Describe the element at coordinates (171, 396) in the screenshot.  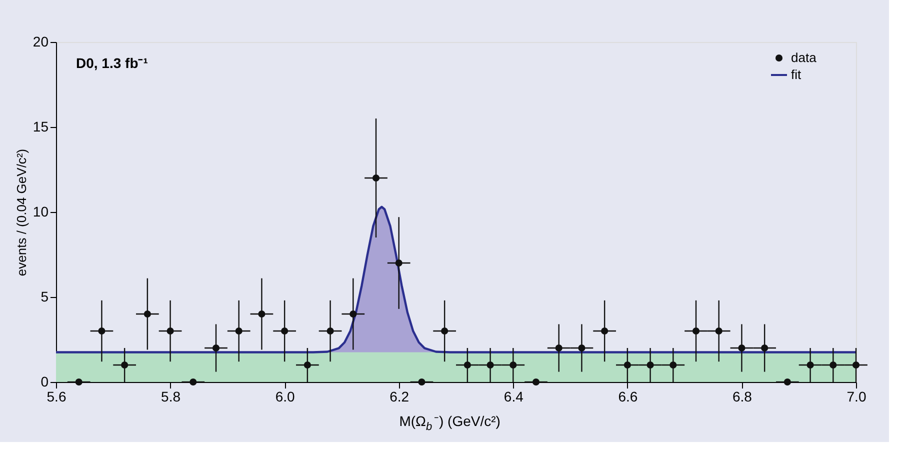
I see `x-tick-label: 5.8` at that location.